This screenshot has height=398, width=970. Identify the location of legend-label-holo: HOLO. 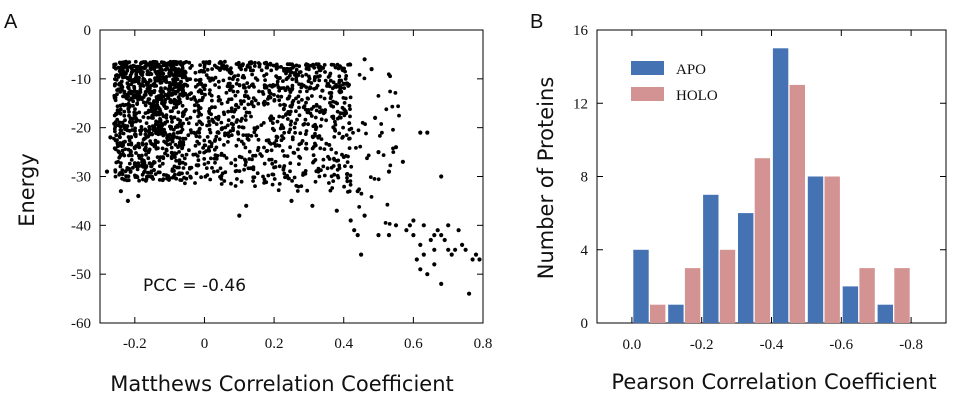
(697, 96).